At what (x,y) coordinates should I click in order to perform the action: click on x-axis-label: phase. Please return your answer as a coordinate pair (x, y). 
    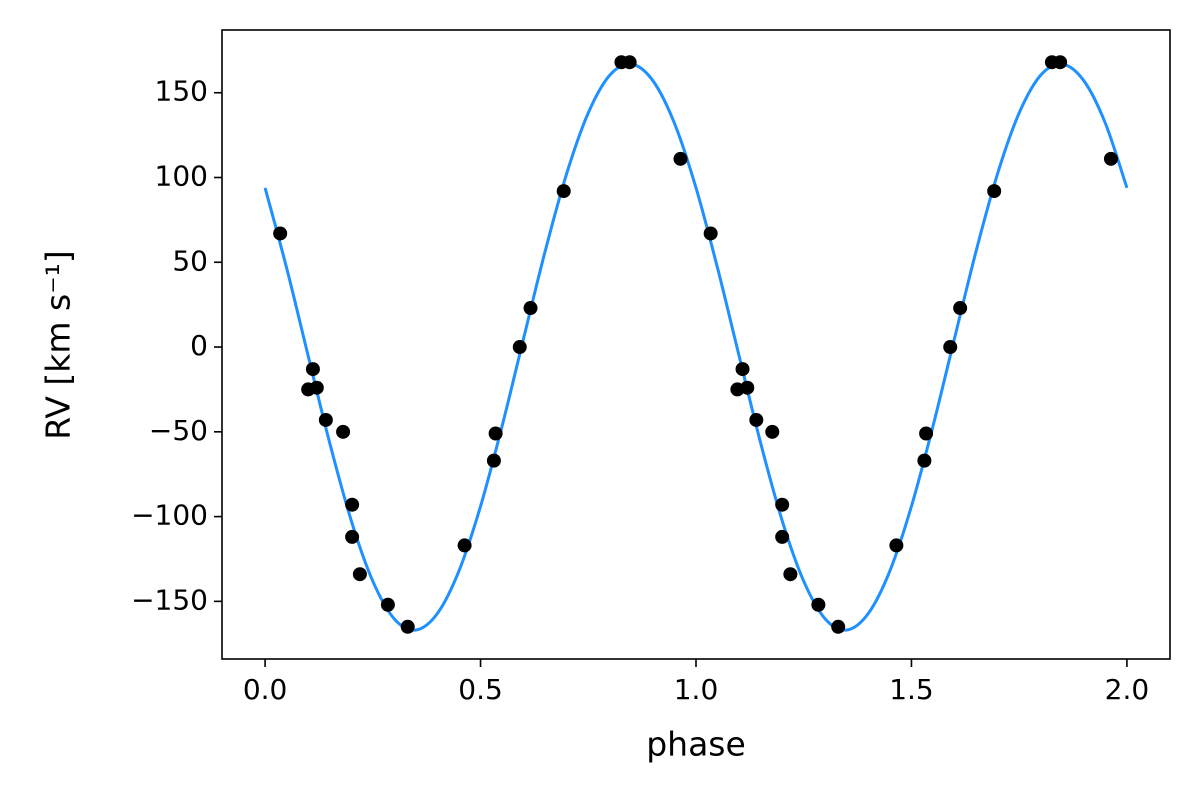
    Looking at the image, I should click on (696, 744).